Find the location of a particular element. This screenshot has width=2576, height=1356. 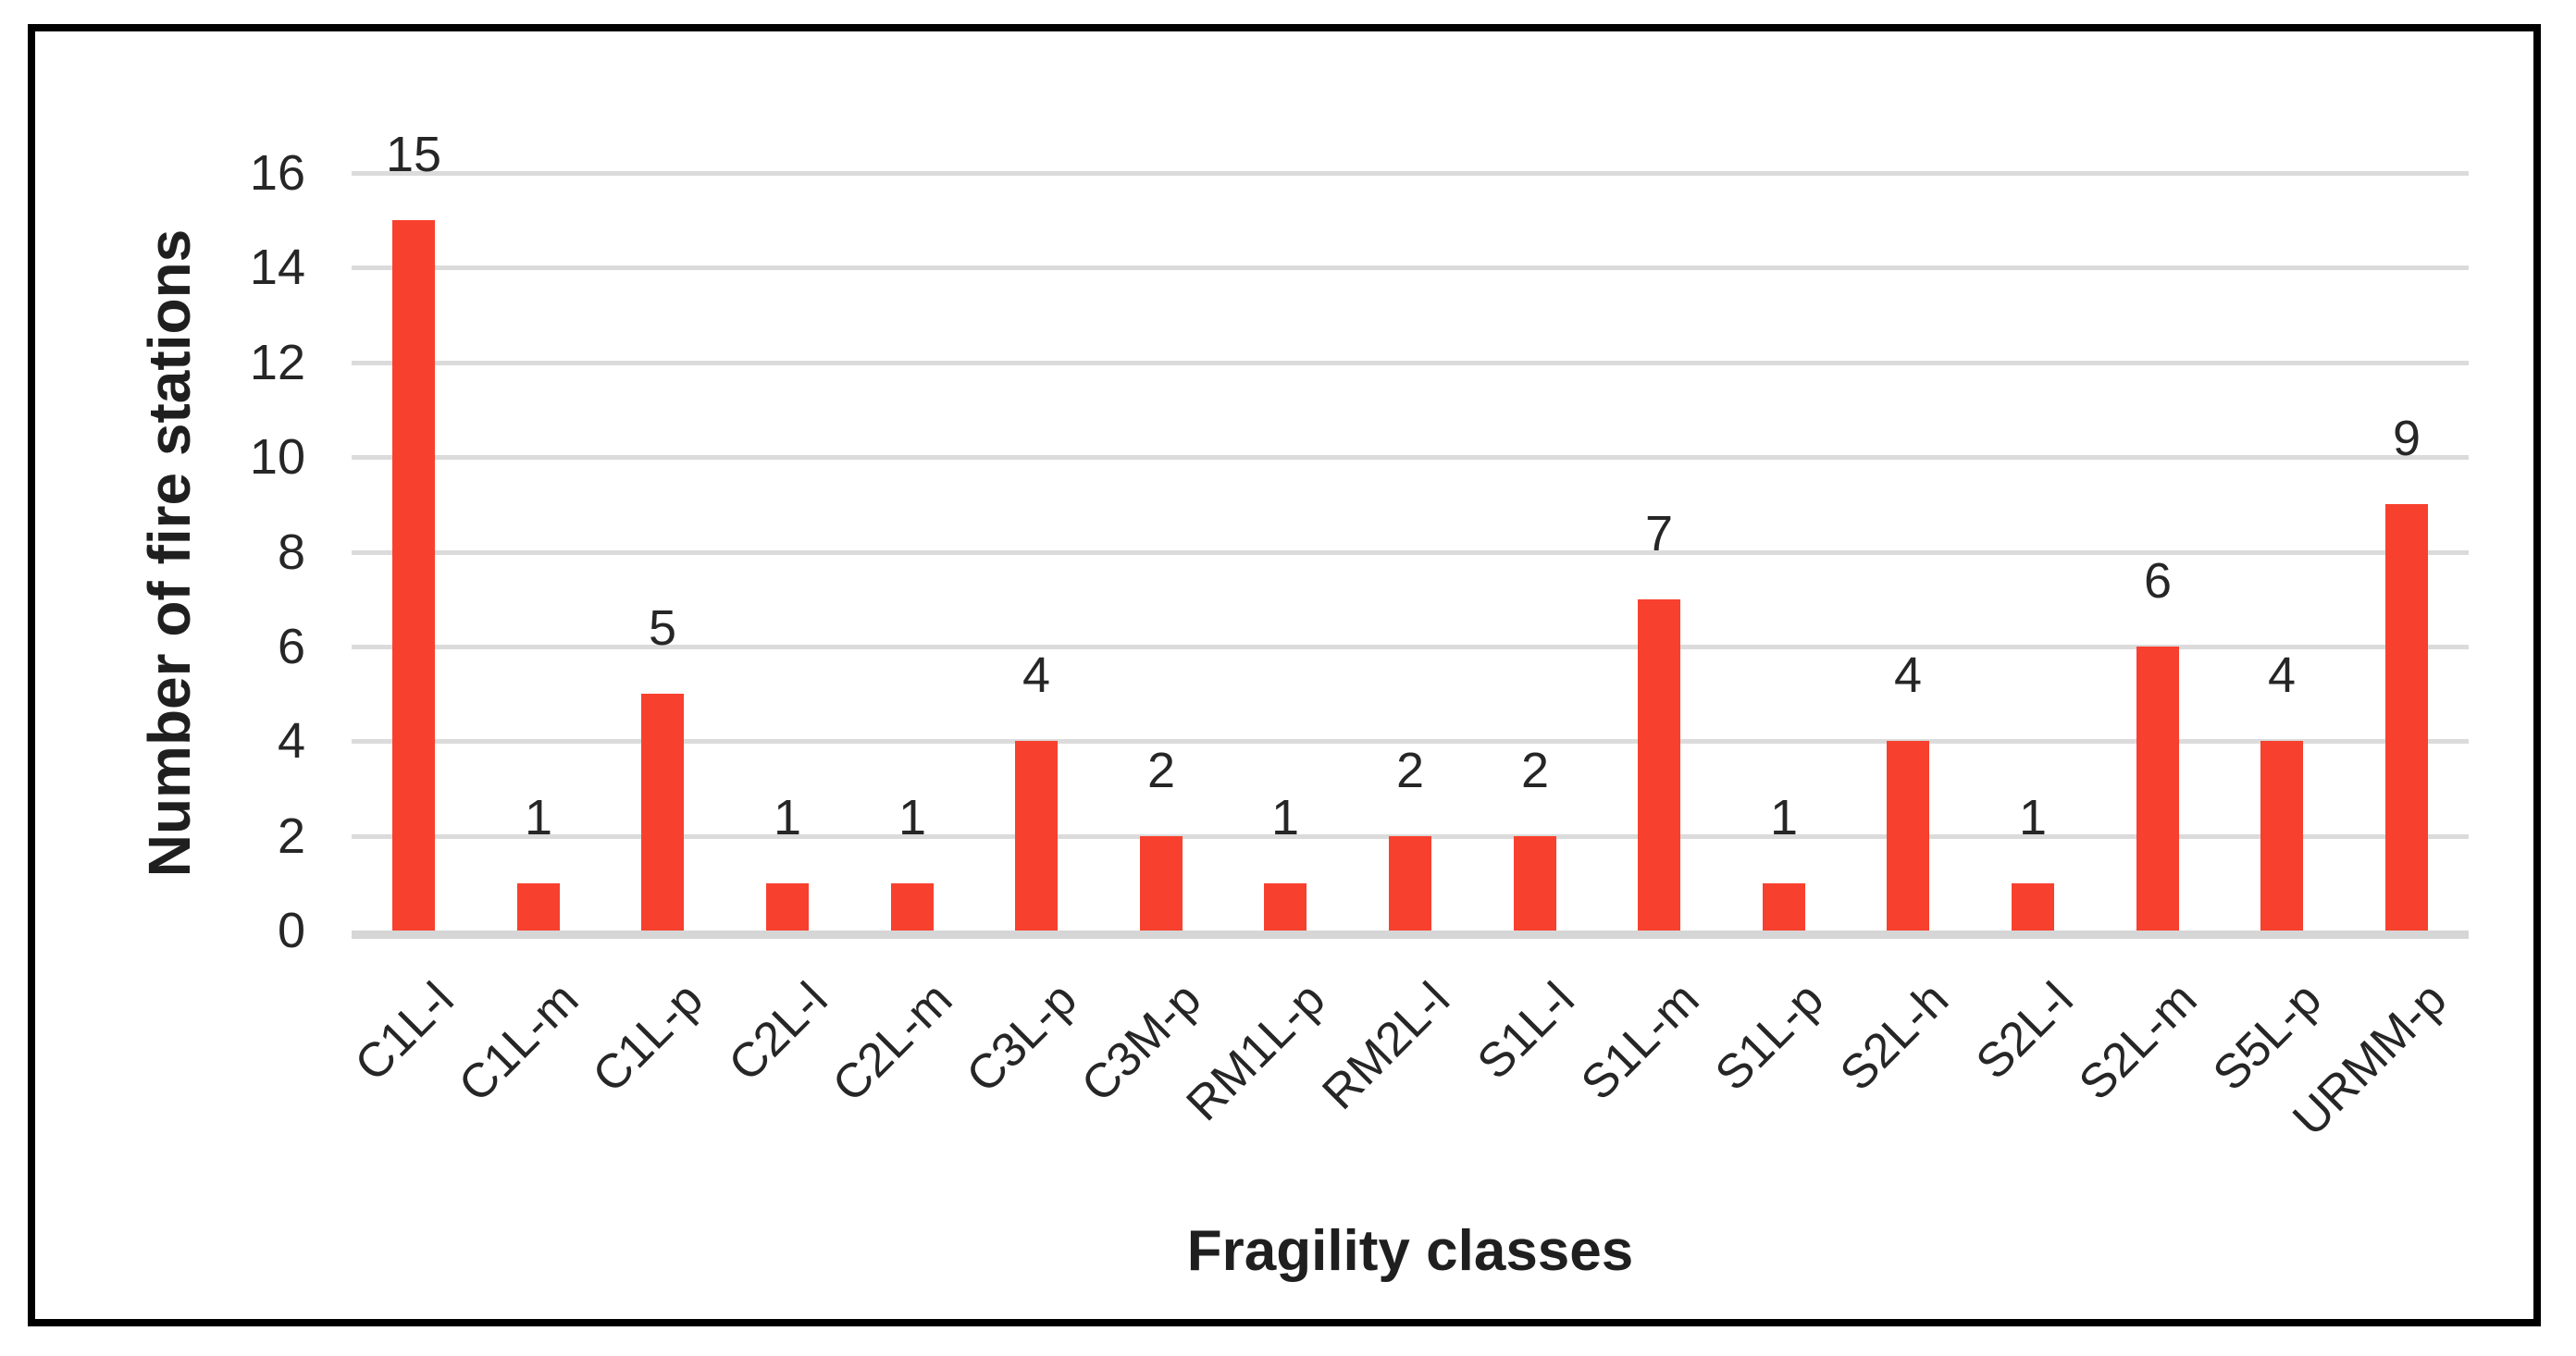

bar-value-label: 9 is located at coordinates (2407, 439).